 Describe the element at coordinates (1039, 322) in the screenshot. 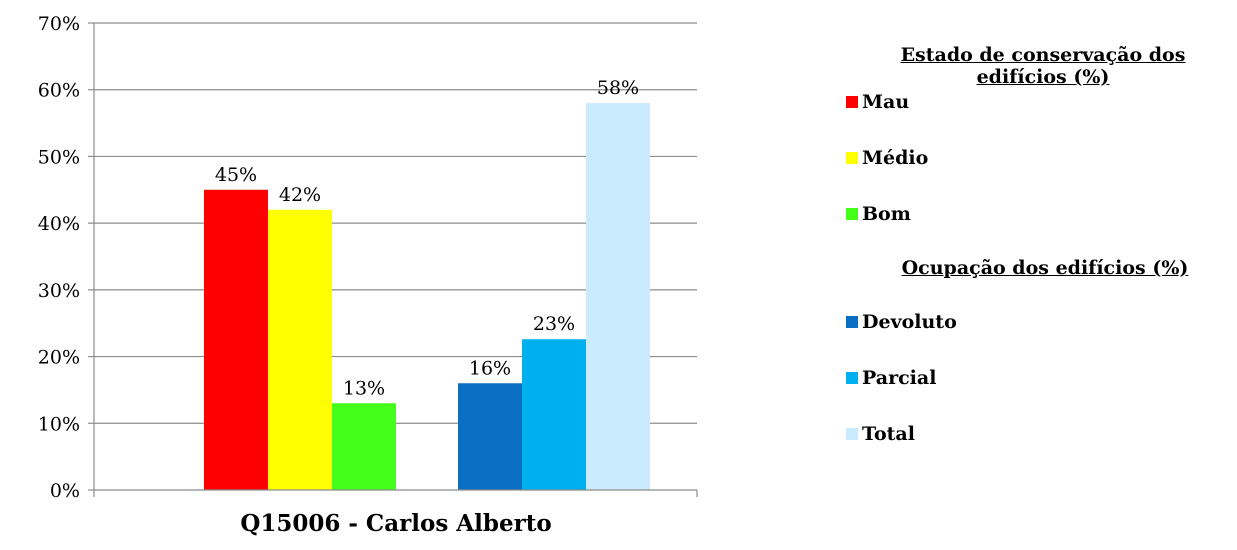

I see `legend-item-devoluto: Devoluto` at that location.